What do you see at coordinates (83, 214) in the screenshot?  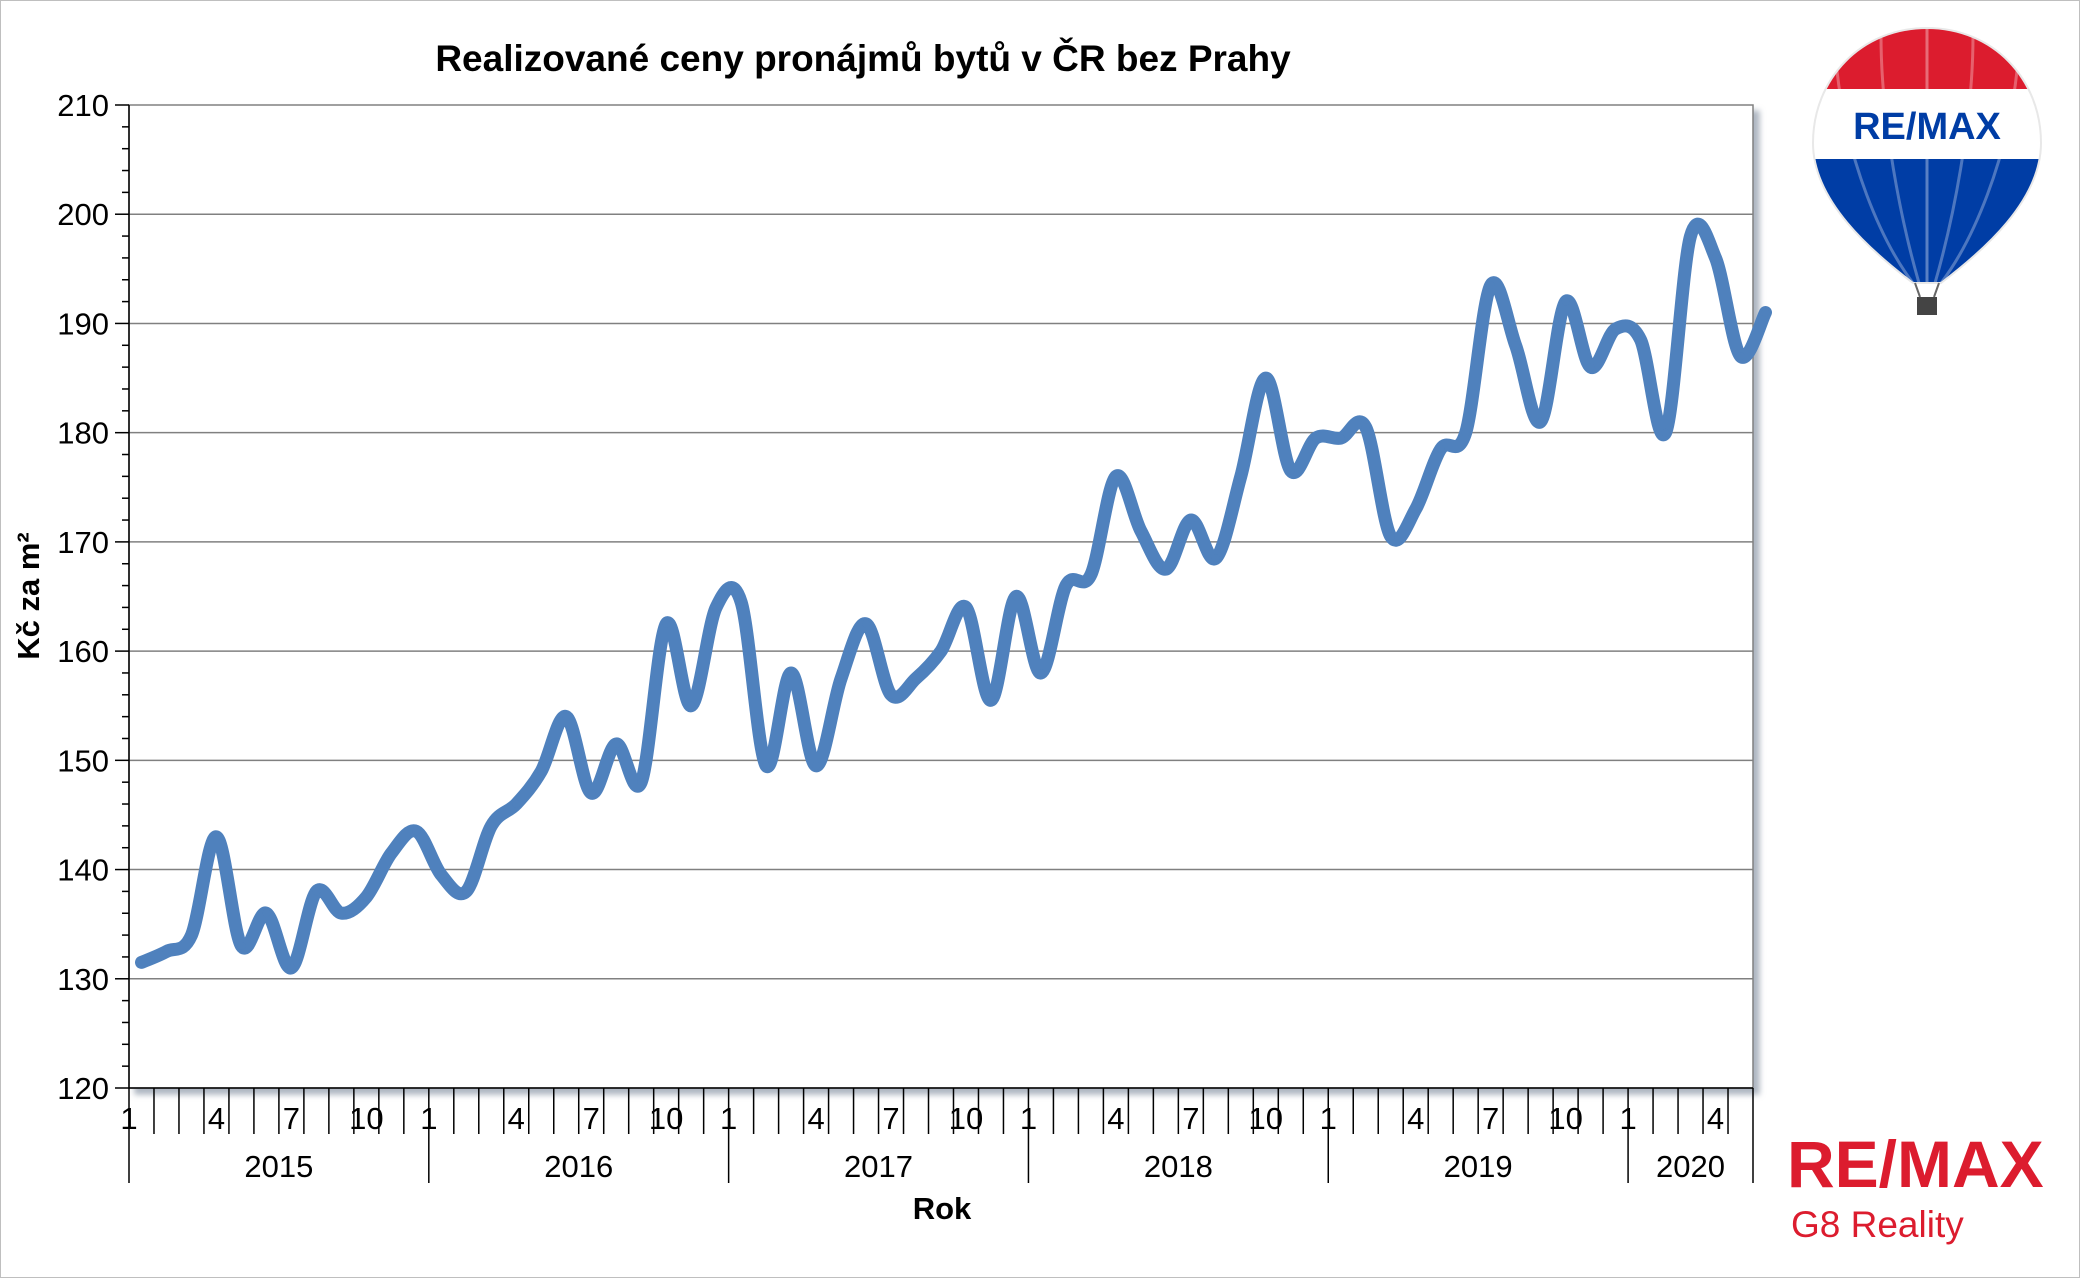 I see `y-tick-label: 200` at bounding box center [83, 214].